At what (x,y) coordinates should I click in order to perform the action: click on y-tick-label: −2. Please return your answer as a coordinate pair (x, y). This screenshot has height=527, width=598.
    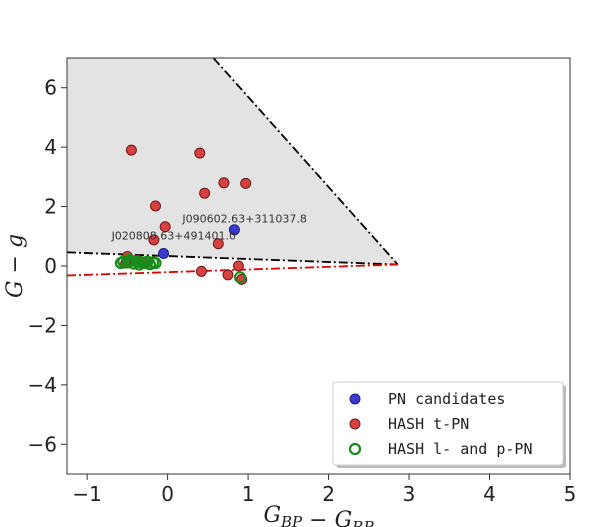
    Looking at the image, I should click on (42, 325).